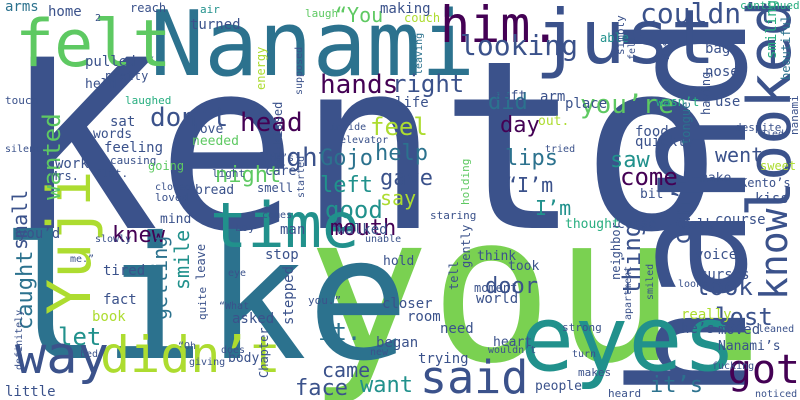 Image resolution: width=800 pixels, height=400 pixels. What do you see at coordinates (285, 225) in the screenshot?
I see `word-time: time` at bounding box center [285, 225].